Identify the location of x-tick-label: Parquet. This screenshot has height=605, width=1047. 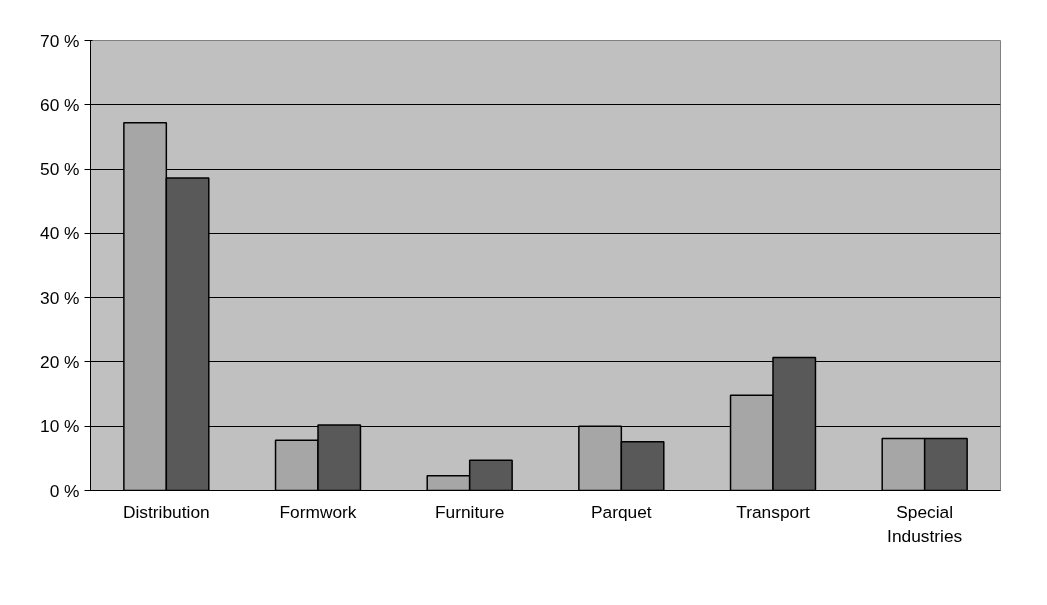
(621, 511).